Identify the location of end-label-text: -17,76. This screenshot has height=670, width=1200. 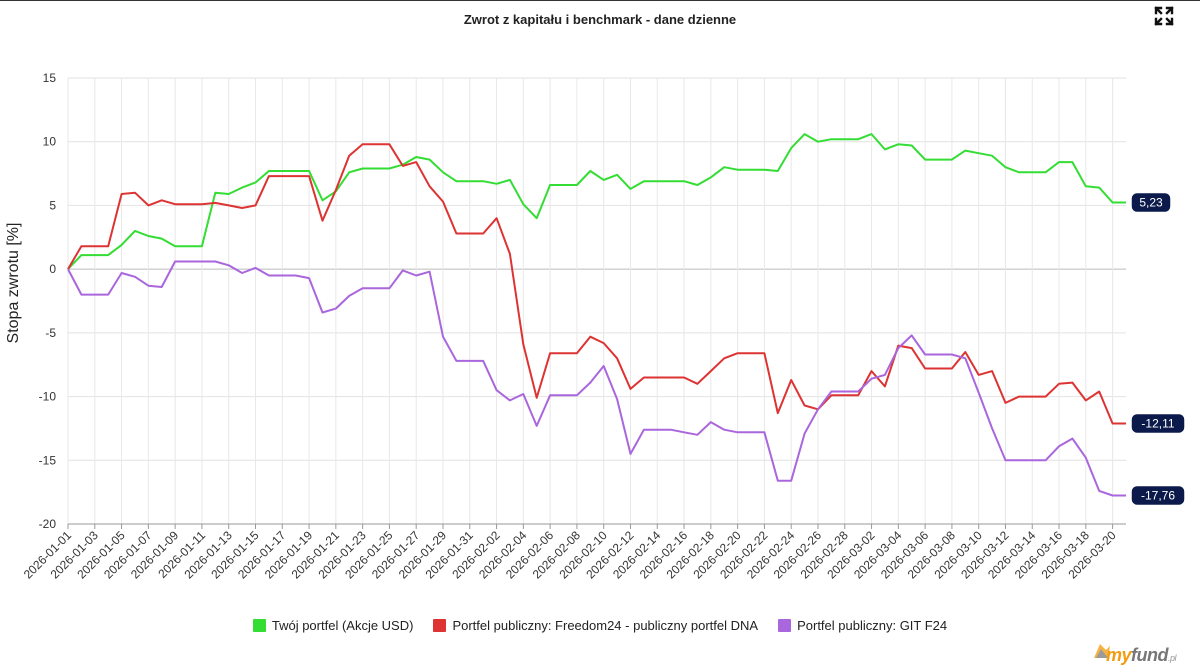
(1158, 495).